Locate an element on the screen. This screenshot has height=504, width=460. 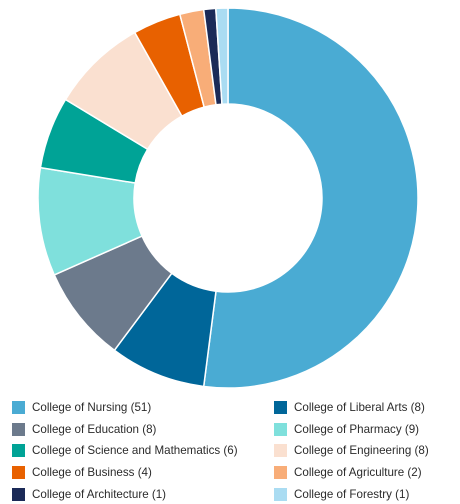
legend-label: College of Engineering (8) is located at coordinates (361, 451).